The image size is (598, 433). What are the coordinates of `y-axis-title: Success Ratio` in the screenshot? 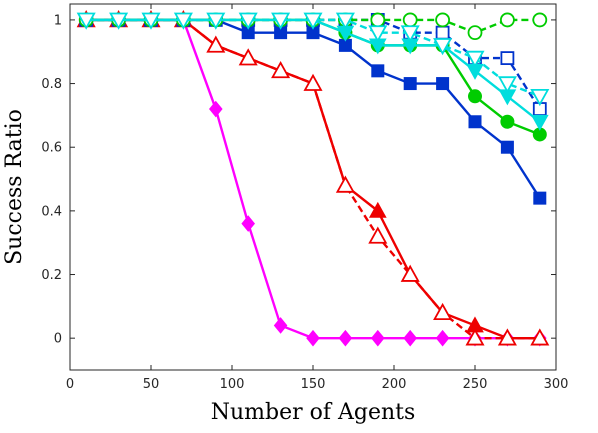 It's located at (14, 187).